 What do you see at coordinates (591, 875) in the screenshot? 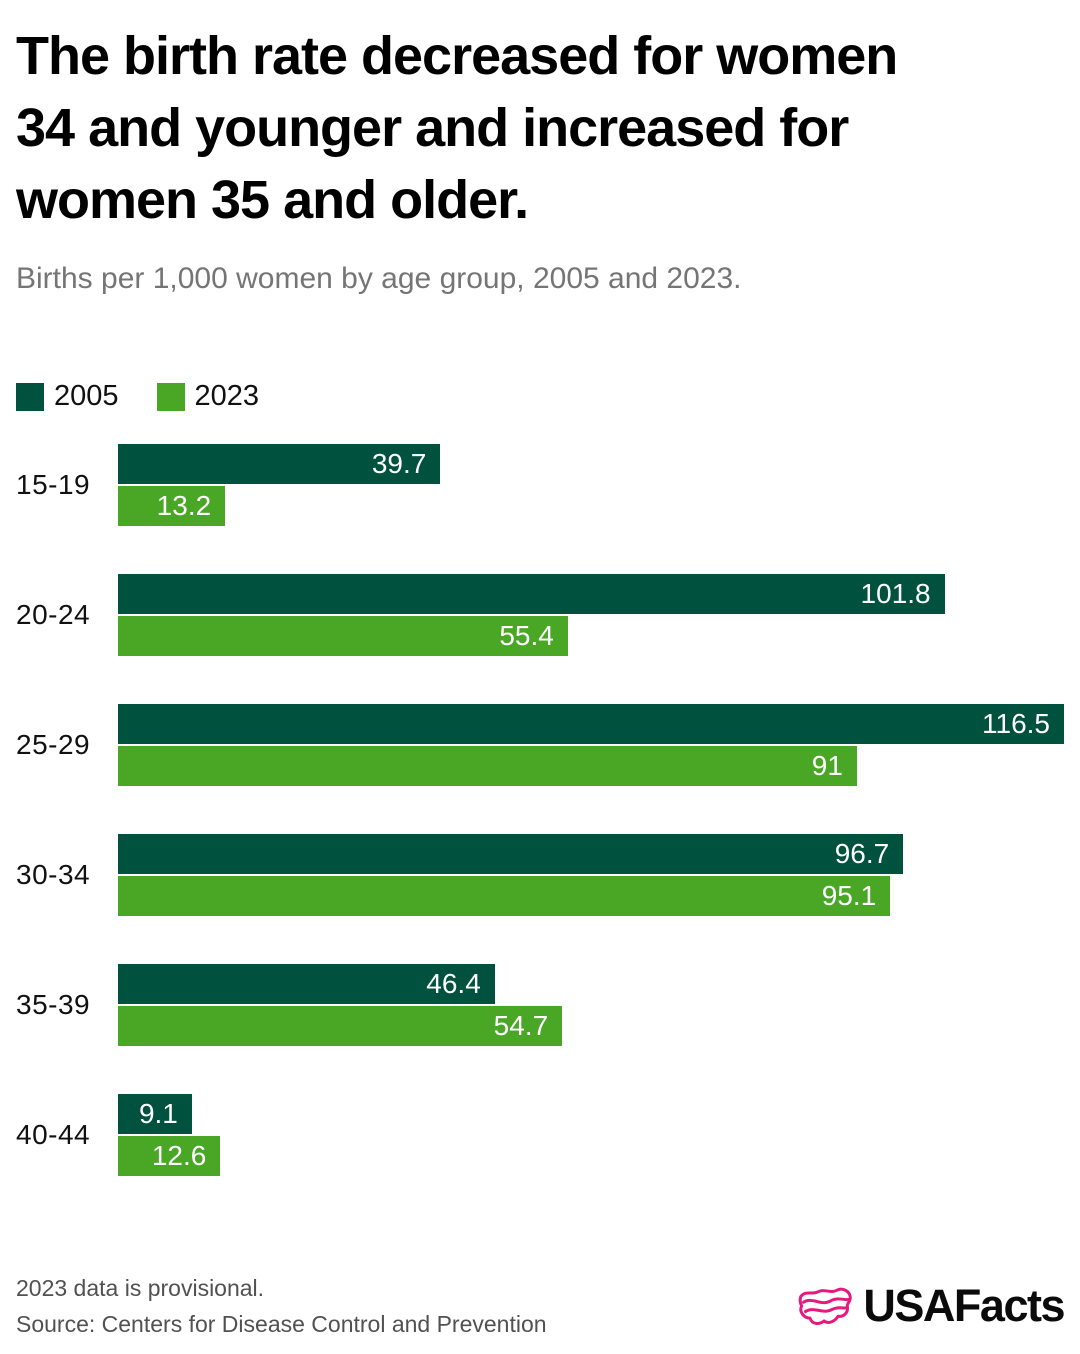
I see `bar-group: 96.7 95.1` at bounding box center [591, 875].